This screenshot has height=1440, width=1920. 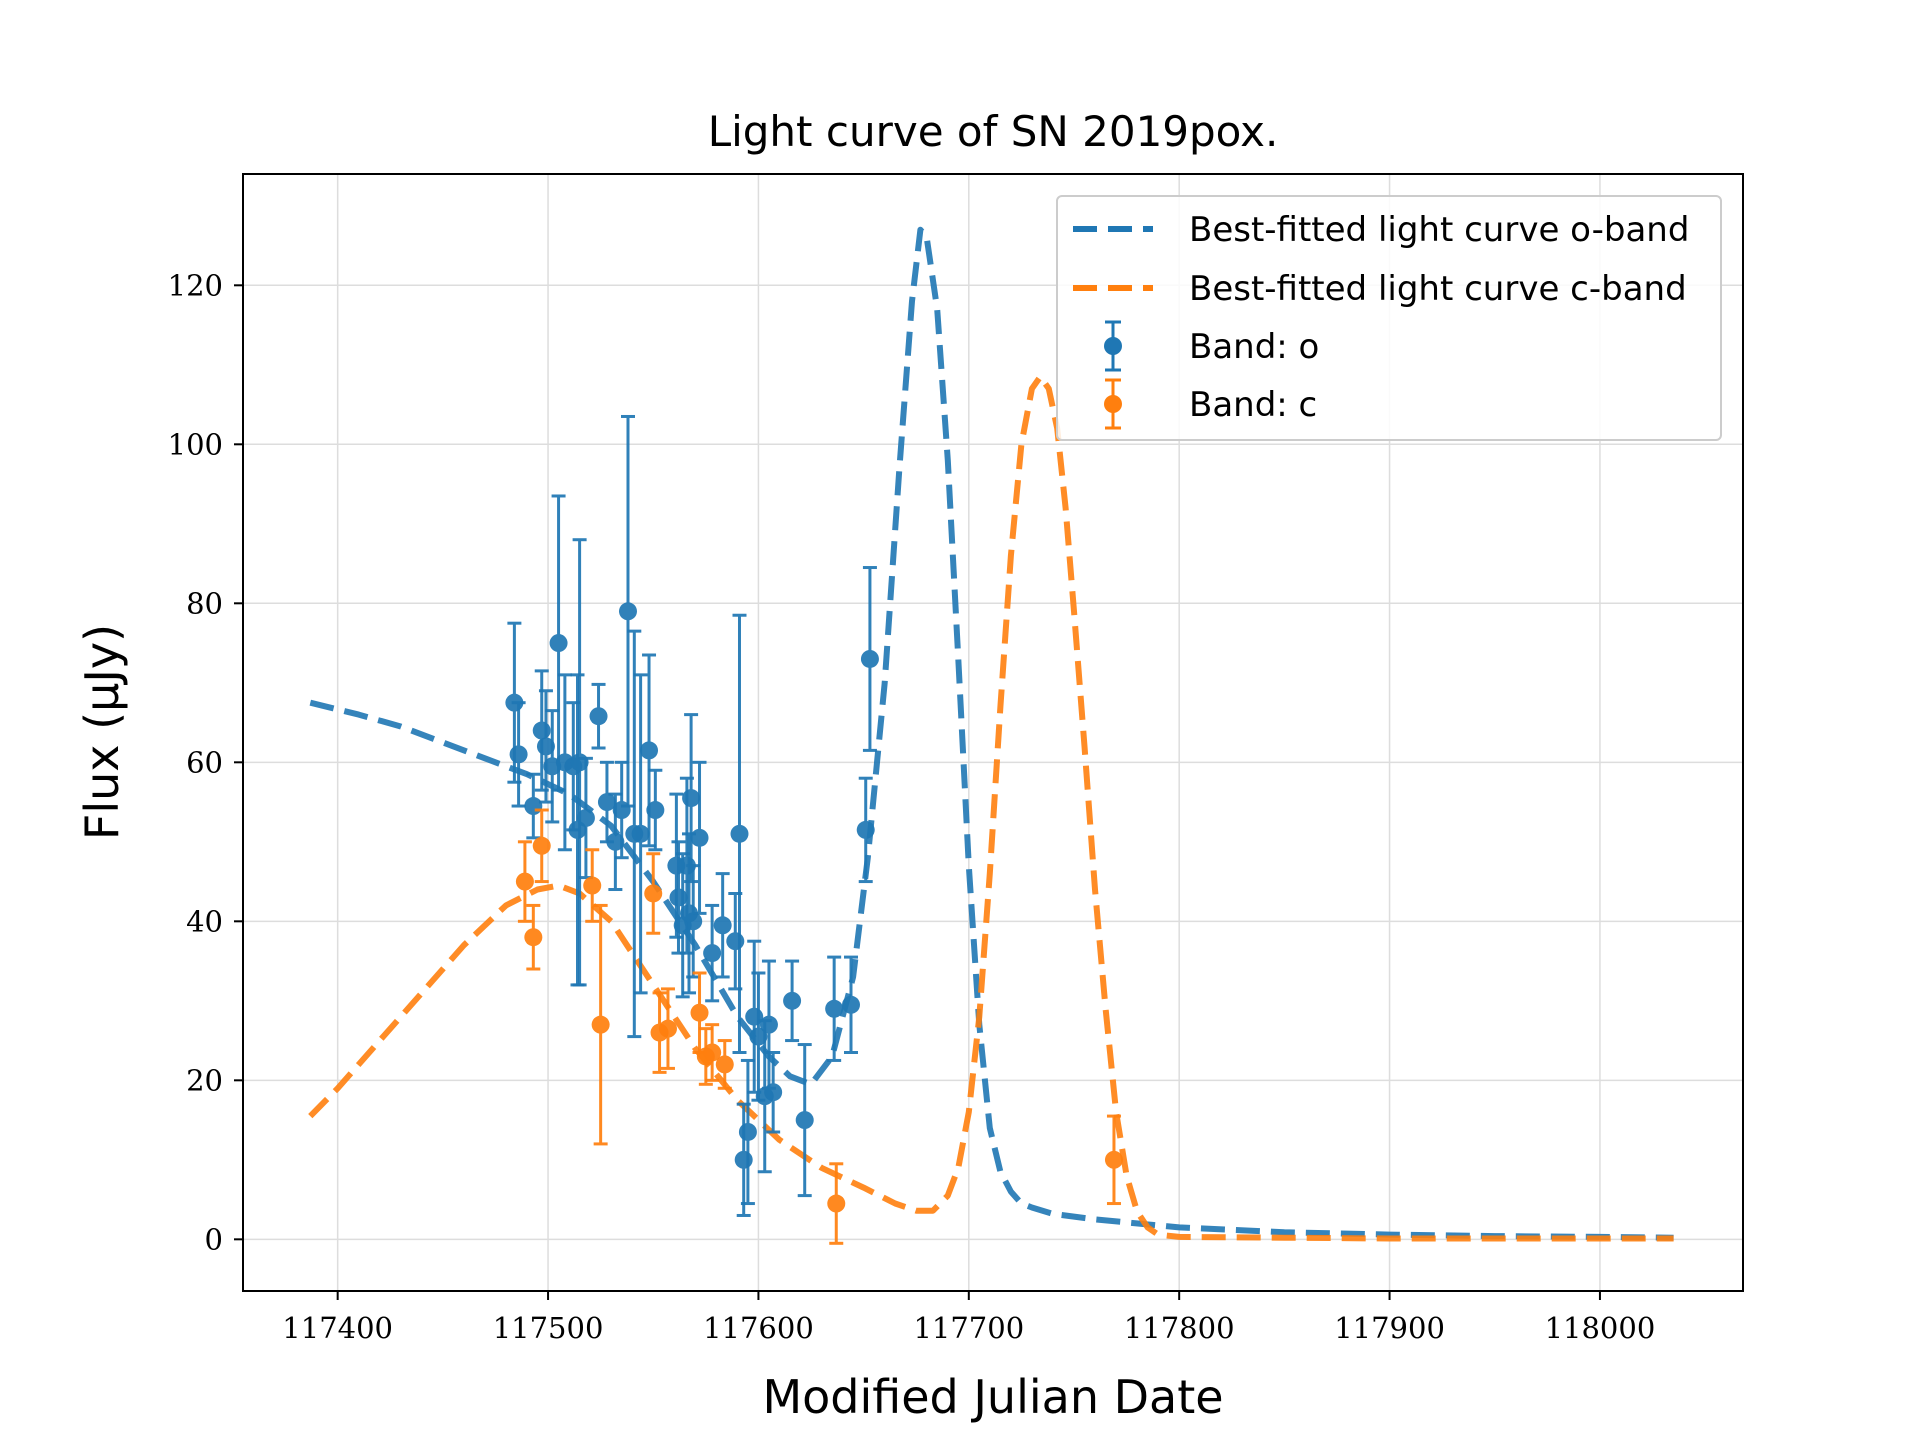 What do you see at coordinates (102, 732) in the screenshot?
I see `y-axis-label: Flux (μJy)` at bounding box center [102, 732].